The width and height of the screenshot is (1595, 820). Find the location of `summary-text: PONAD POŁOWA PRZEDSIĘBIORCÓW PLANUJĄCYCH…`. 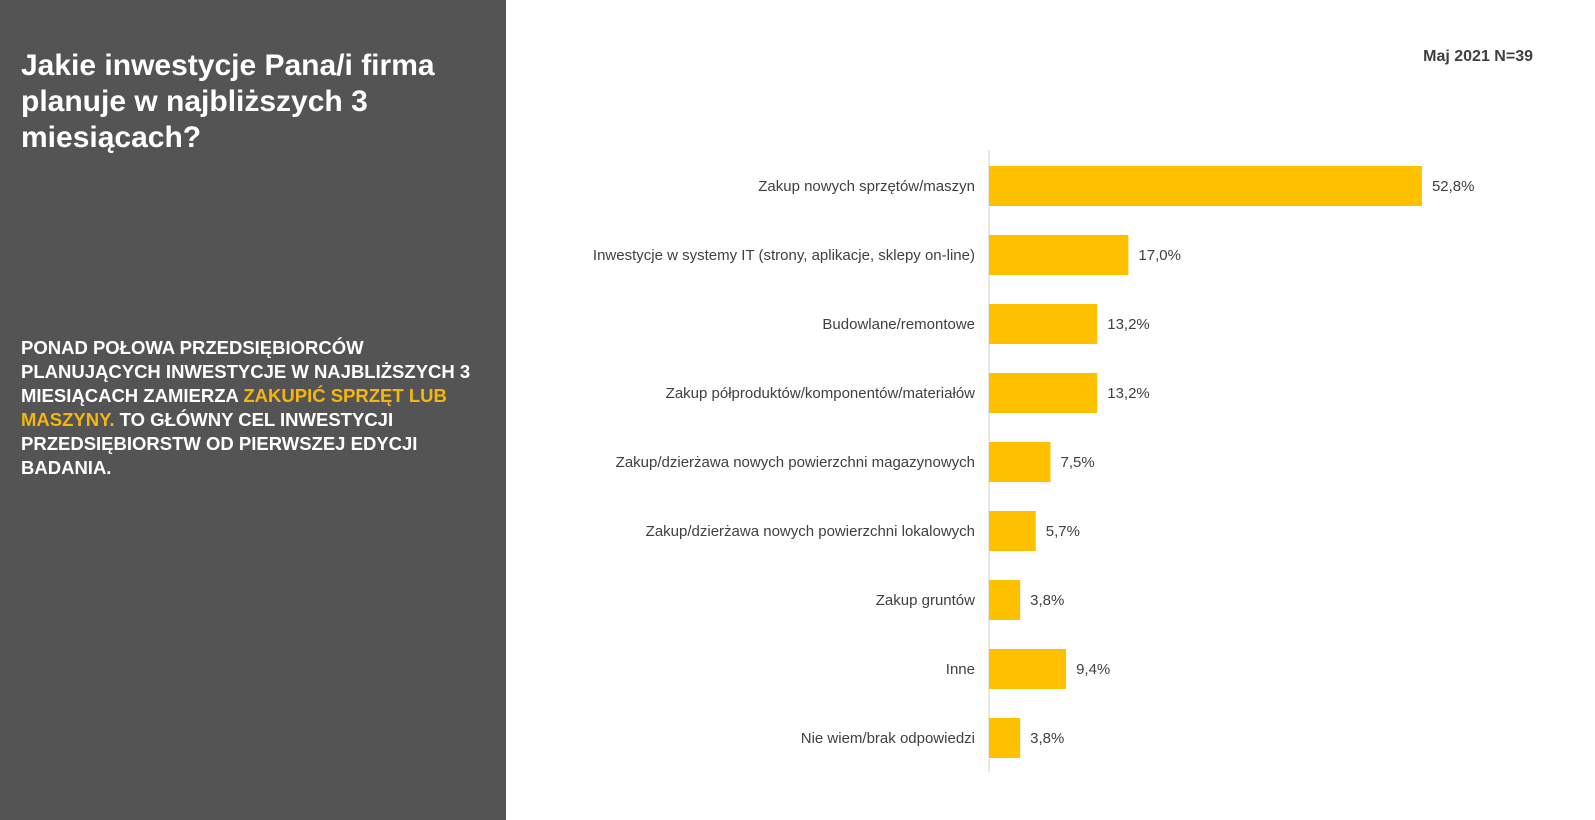

summary-text: PONAD POŁOWA PRZEDSIĘBIORCÓW PLANUJĄCYCH… is located at coordinates (253, 408).